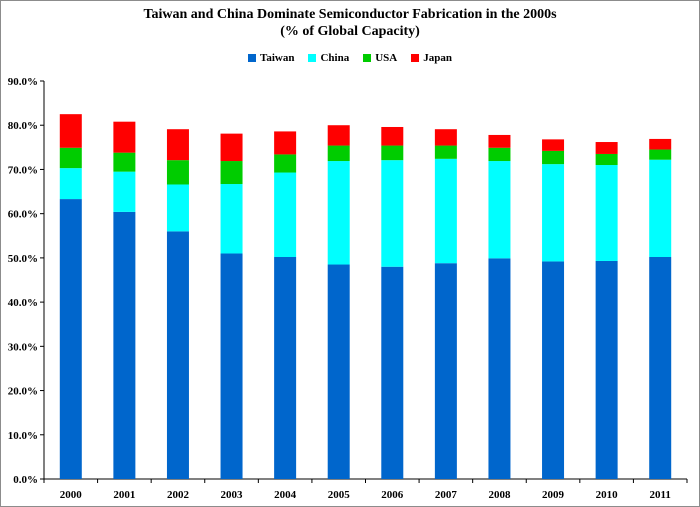 This screenshot has width=700, height=507. What do you see at coordinates (177, 145) in the screenshot?
I see `bar-segment-japan-2002` at bounding box center [177, 145].